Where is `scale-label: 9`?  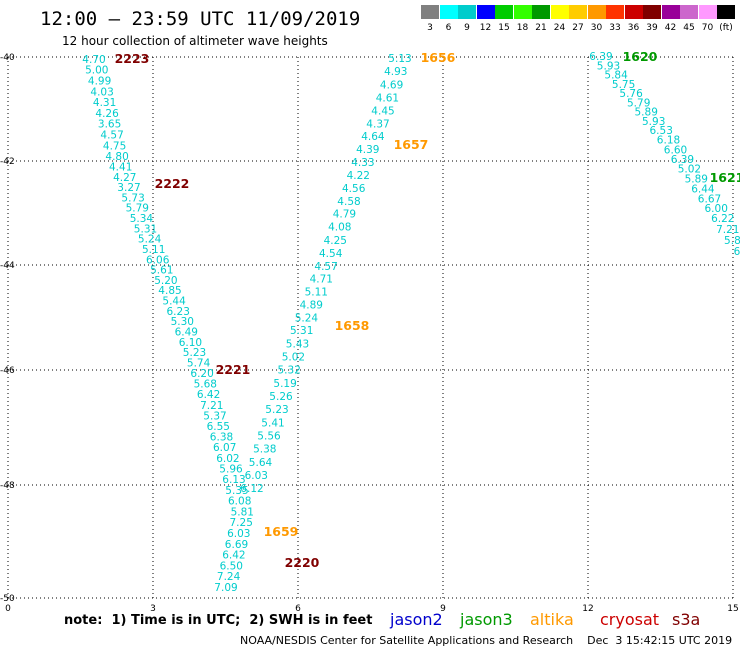 scale-label: 9 is located at coordinates (467, 28).